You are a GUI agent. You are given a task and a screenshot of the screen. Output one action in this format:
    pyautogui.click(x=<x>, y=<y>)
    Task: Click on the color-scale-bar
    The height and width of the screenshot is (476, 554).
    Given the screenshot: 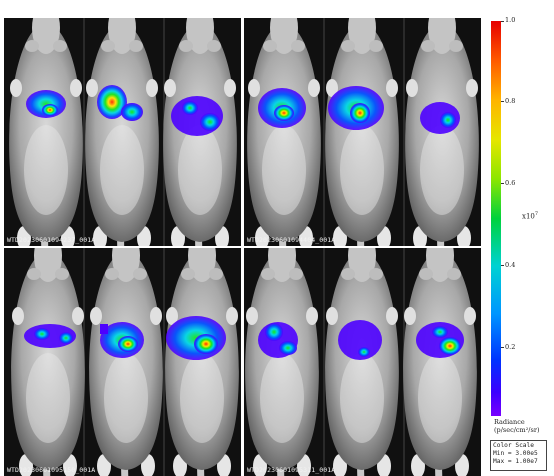 What is the action you would take?
    pyautogui.click(x=496, y=218)
    